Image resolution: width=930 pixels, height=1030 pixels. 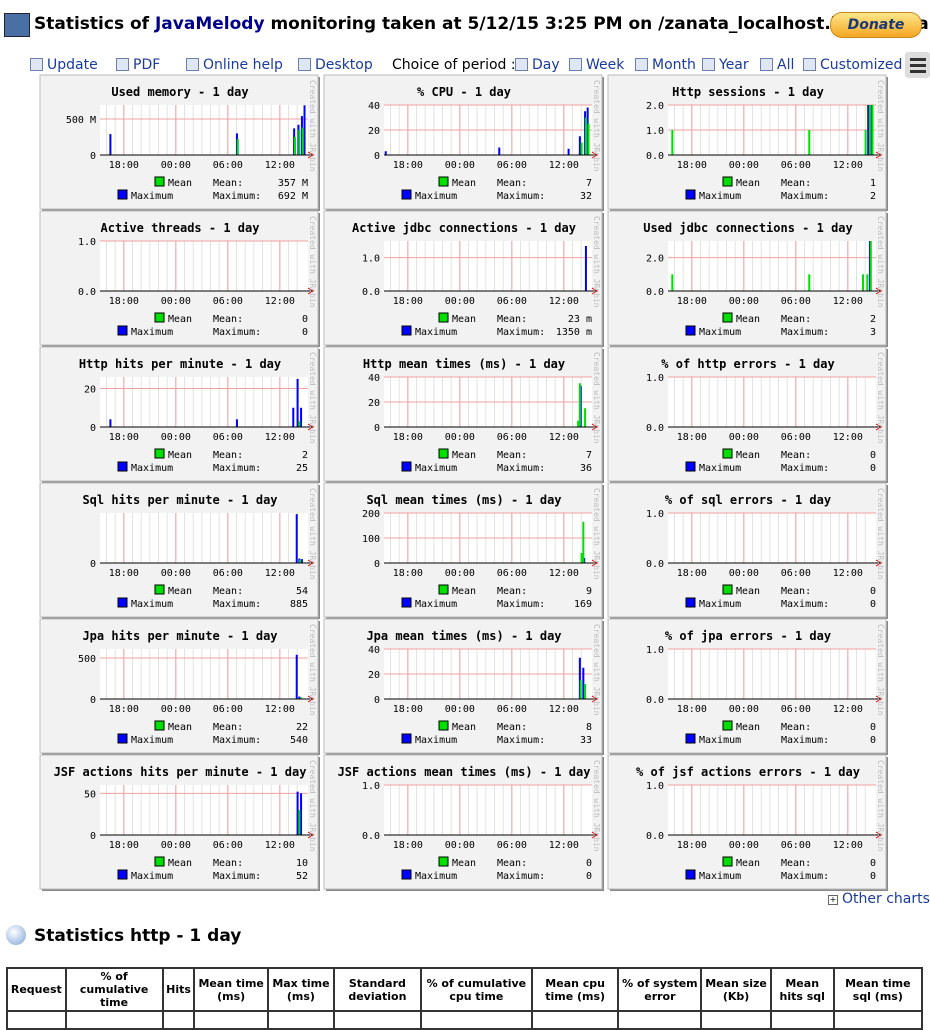 What do you see at coordinates (243, 65) in the screenshot?
I see `link-text: Online help` at bounding box center [243, 65].